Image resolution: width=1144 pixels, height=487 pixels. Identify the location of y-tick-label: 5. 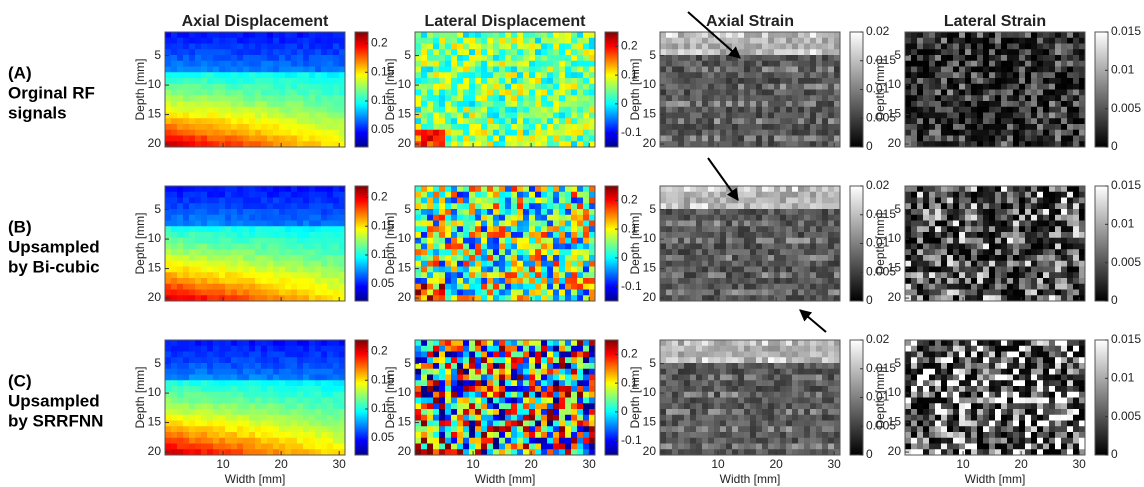
(157, 209).